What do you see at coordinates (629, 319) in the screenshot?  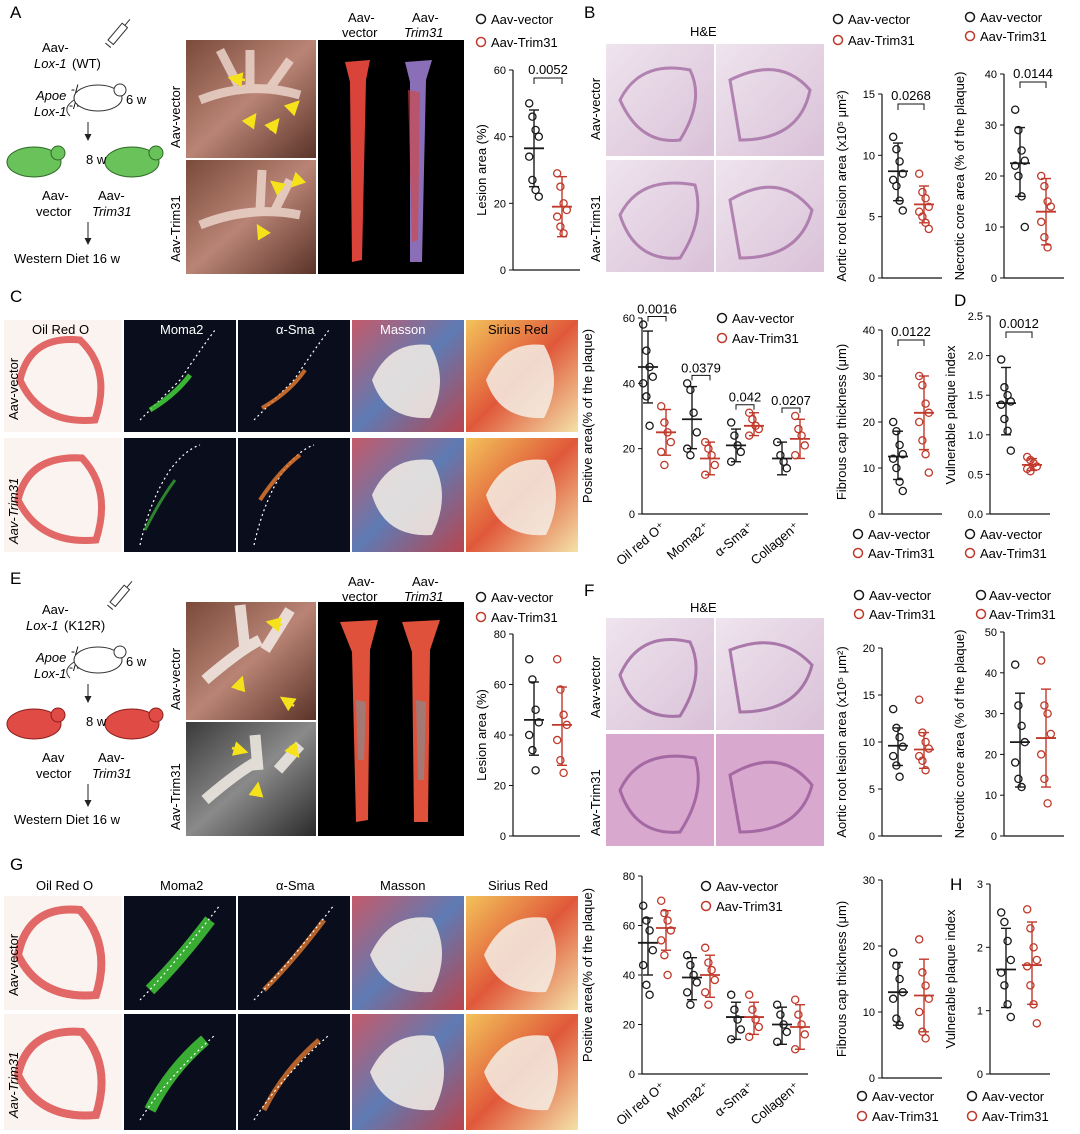 I see `C_positive-ytick-label-3: 60` at bounding box center [629, 319].